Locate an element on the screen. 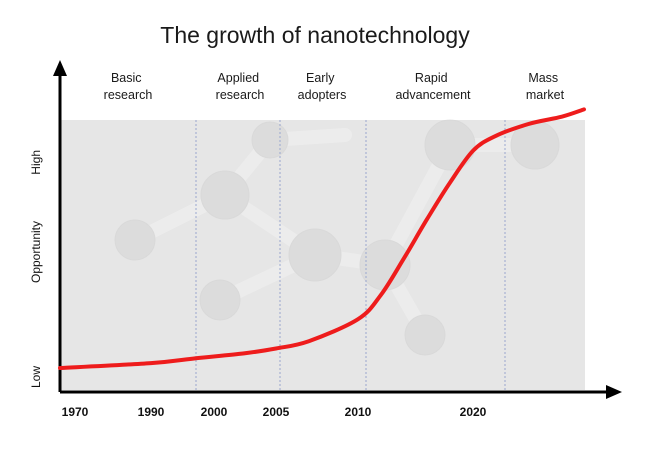 The width and height of the screenshot is (646, 450). x-axis-arrow-icon is located at coordinates (614, 392).